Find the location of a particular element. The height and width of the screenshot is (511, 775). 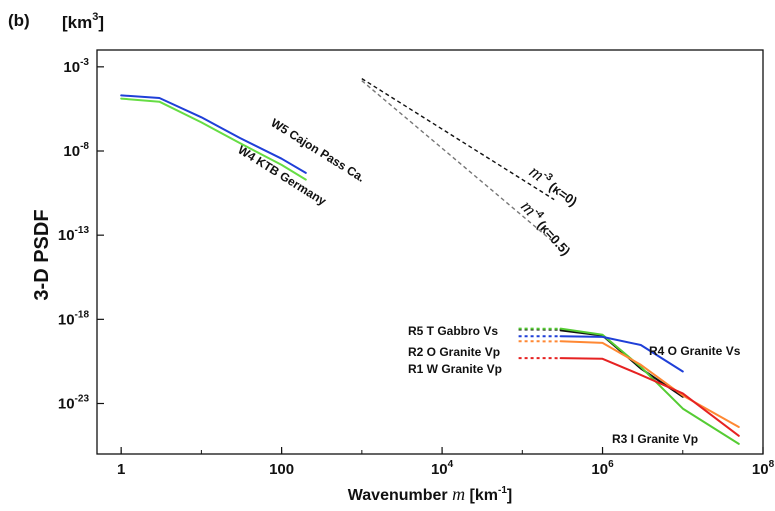

panel-label: (b) is located at coordinates (19, 20).